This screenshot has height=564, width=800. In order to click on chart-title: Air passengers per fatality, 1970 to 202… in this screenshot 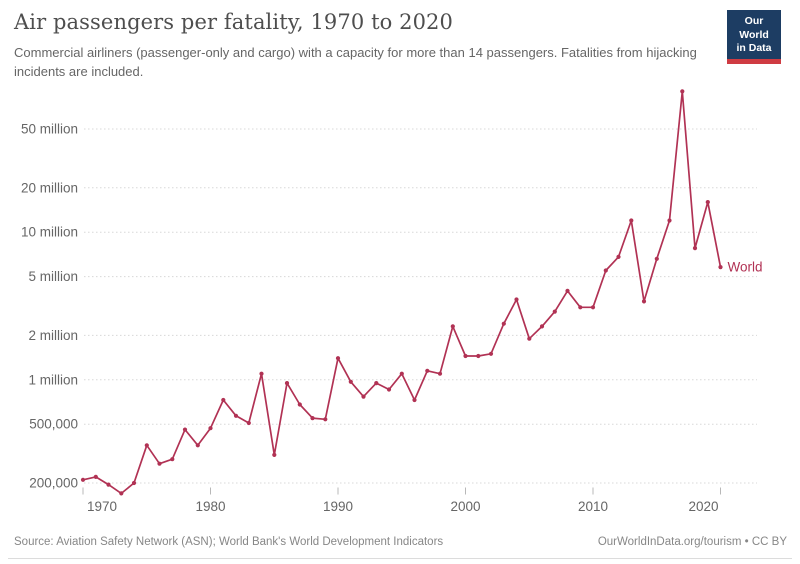, I will do `click(233, 22)`.